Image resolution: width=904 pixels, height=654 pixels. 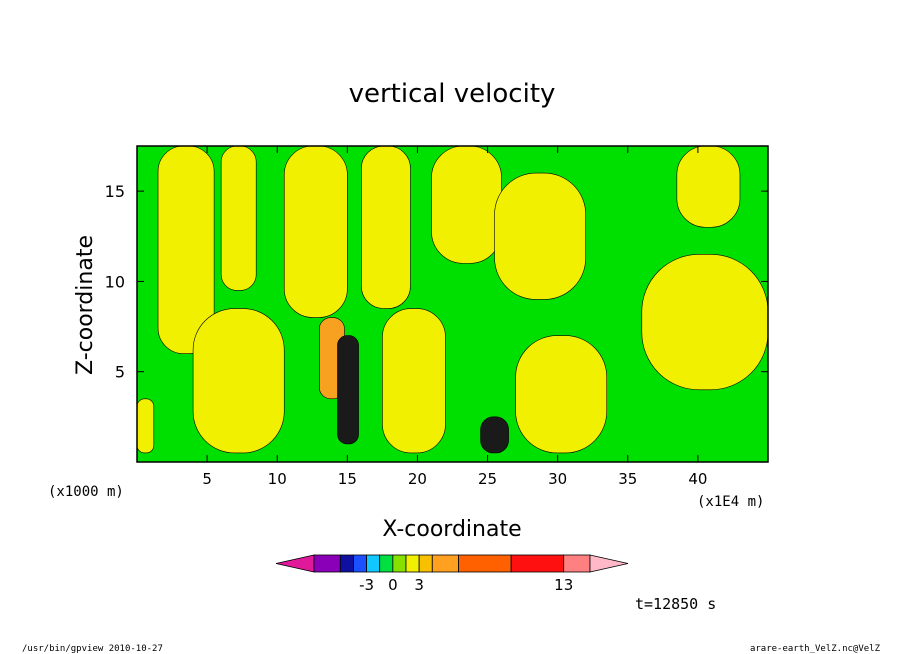 I want to click on x-tick-label: 30, so click(x=557, y=479).